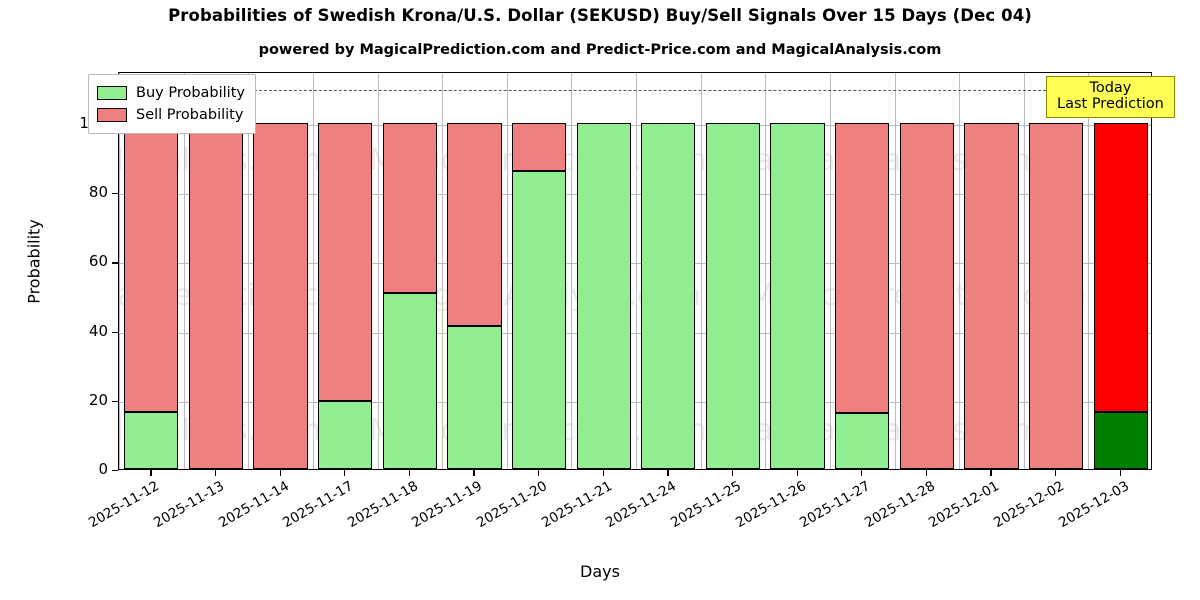 The image size is (1200, 600). What do you see at coordinates (1110, 104) in the screenshot?
I see `today-annotation-line2: Last Prediction` at bounding box center [1110, 104].